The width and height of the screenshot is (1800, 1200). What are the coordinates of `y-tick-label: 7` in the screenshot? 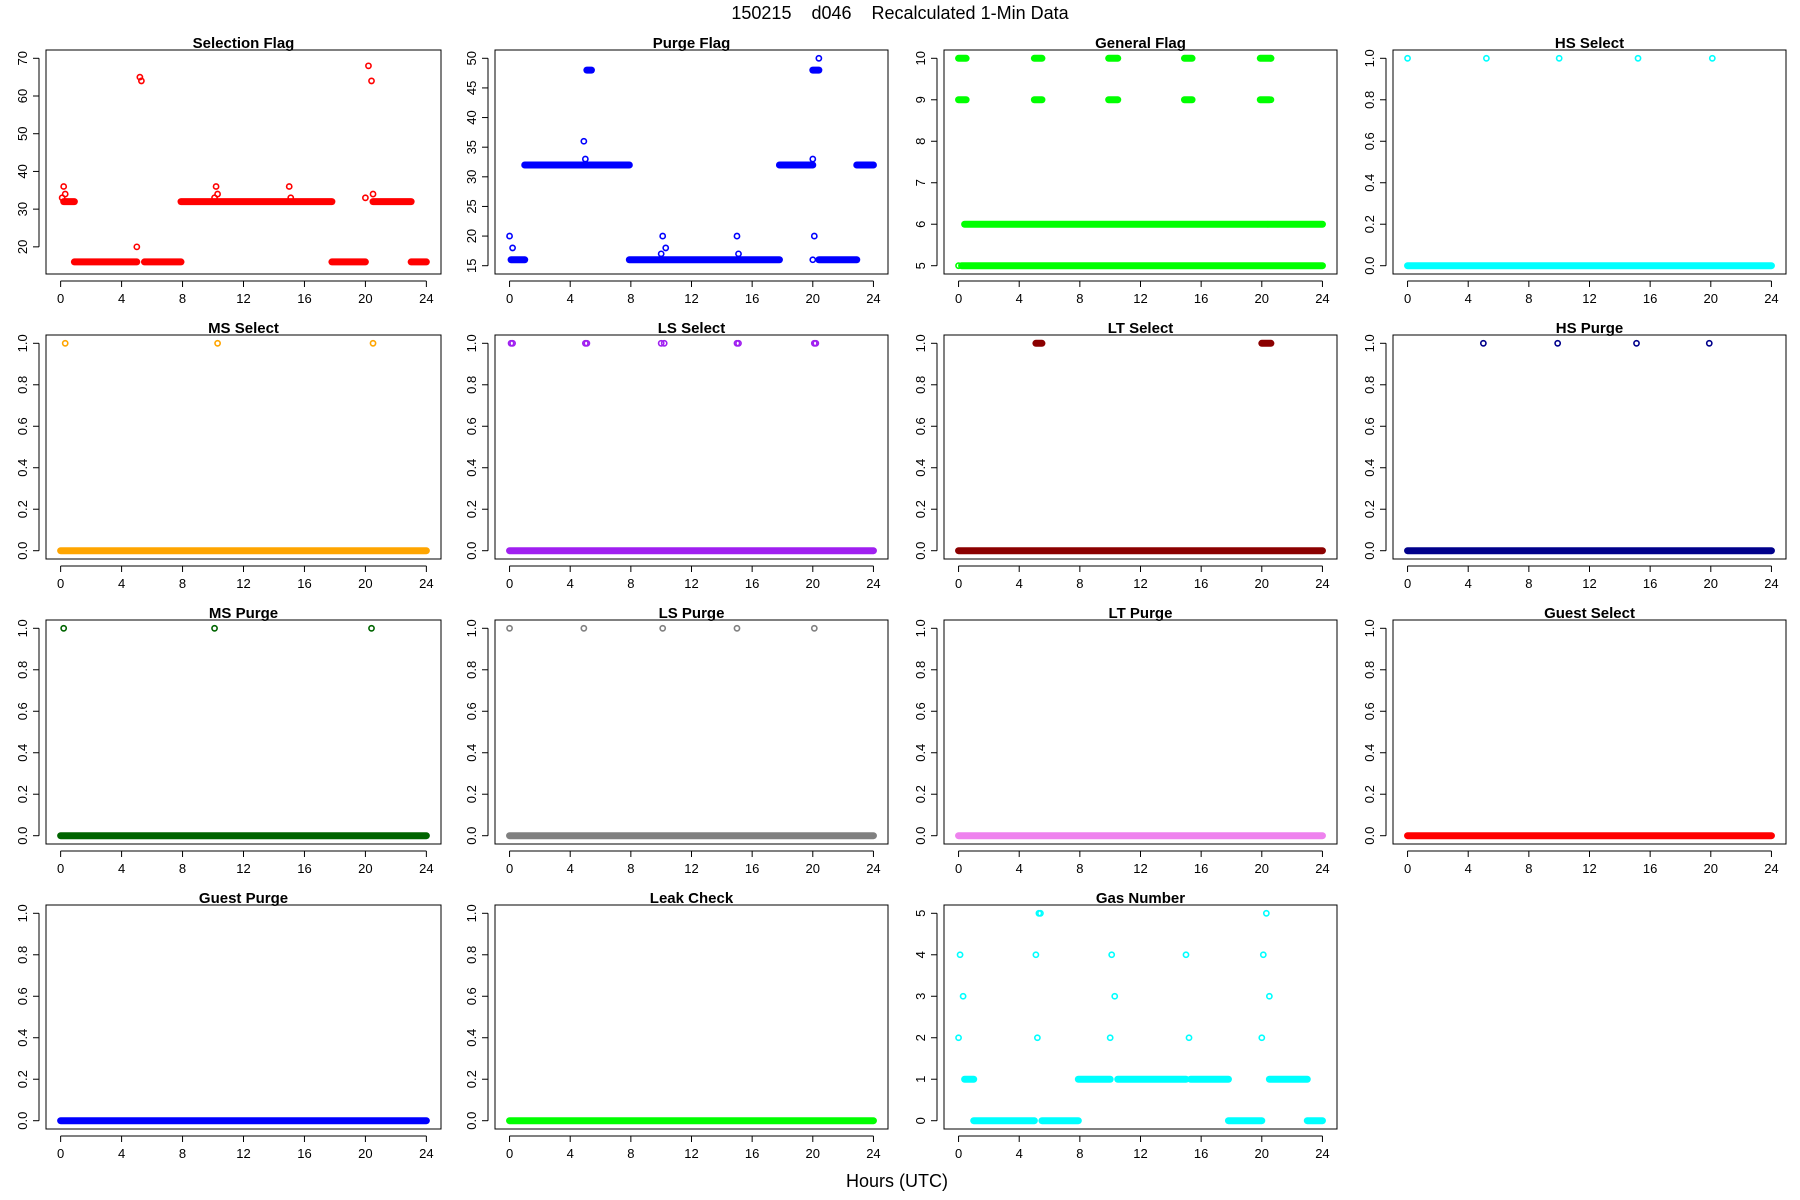 It's located at (920, 182).